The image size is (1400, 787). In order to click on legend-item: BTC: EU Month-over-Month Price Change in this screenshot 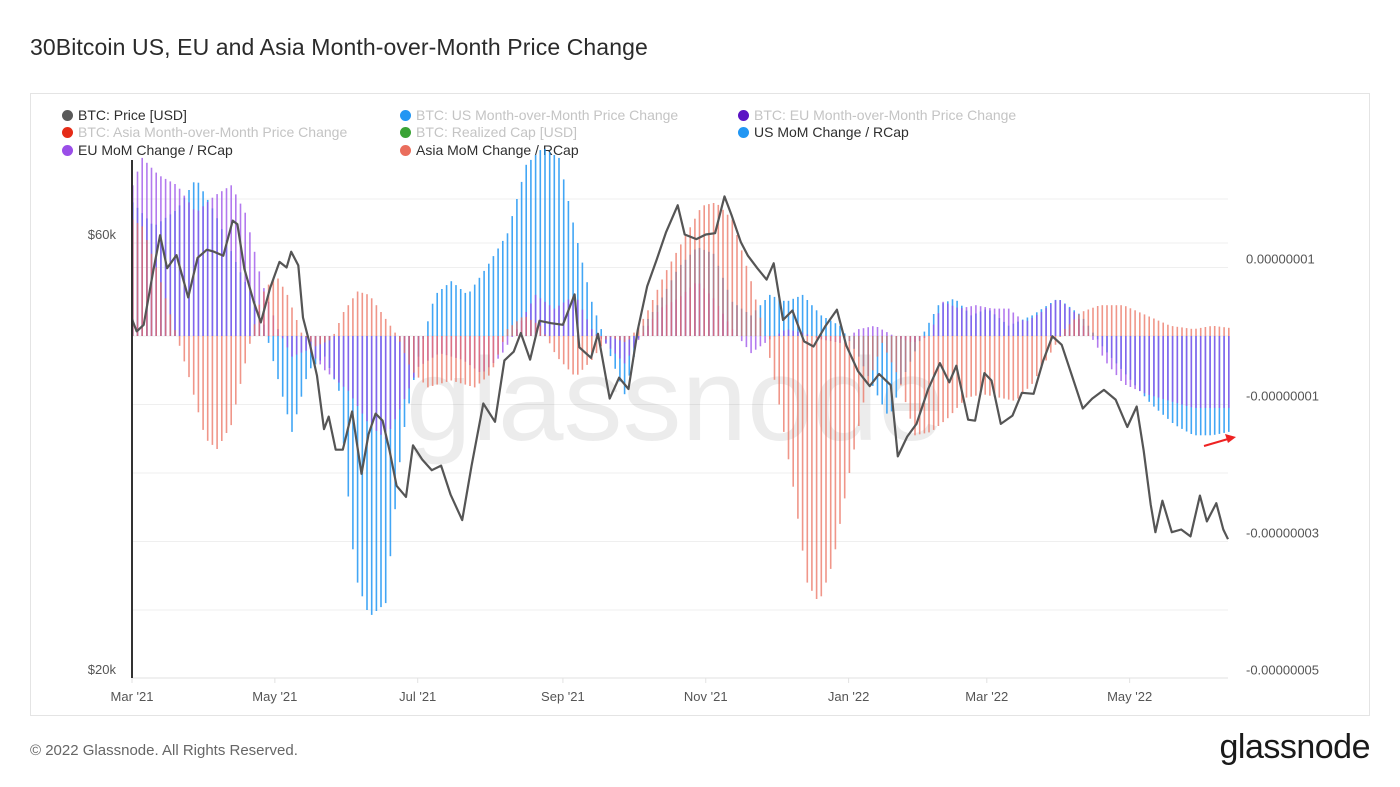, I will do `click(877, 115)`.